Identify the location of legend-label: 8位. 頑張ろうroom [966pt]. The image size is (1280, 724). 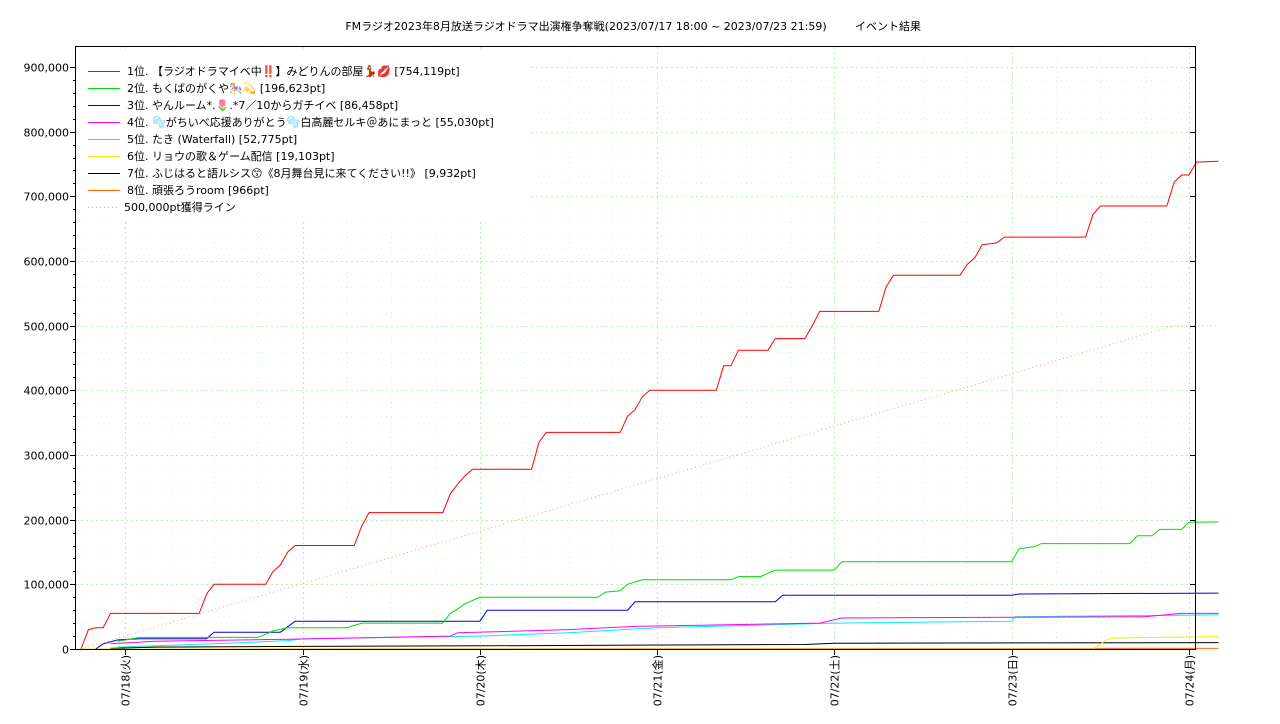
(198, 190).